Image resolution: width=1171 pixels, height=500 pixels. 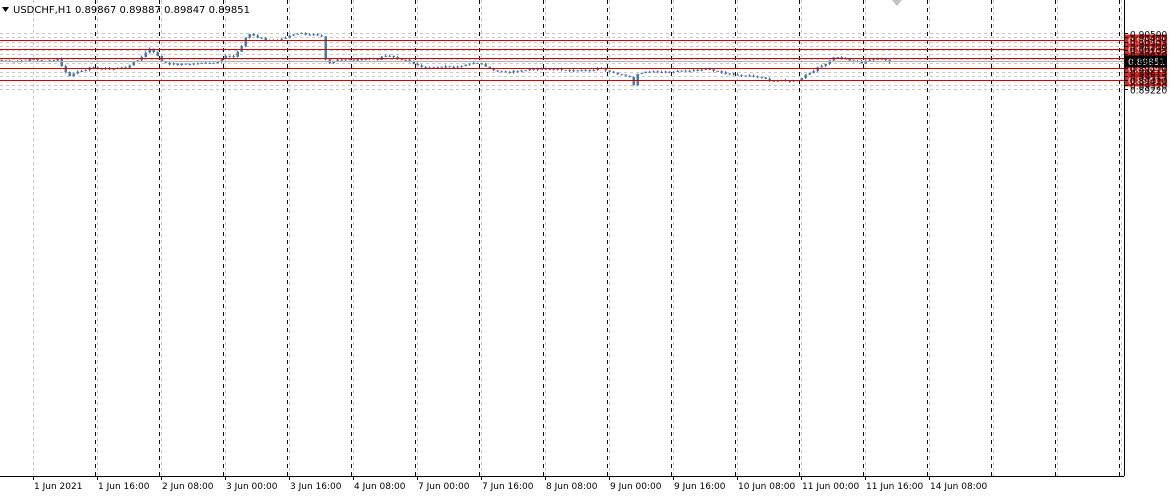 I want to click on y-tick-label: 0.89515, so click(x=1148, y=79).